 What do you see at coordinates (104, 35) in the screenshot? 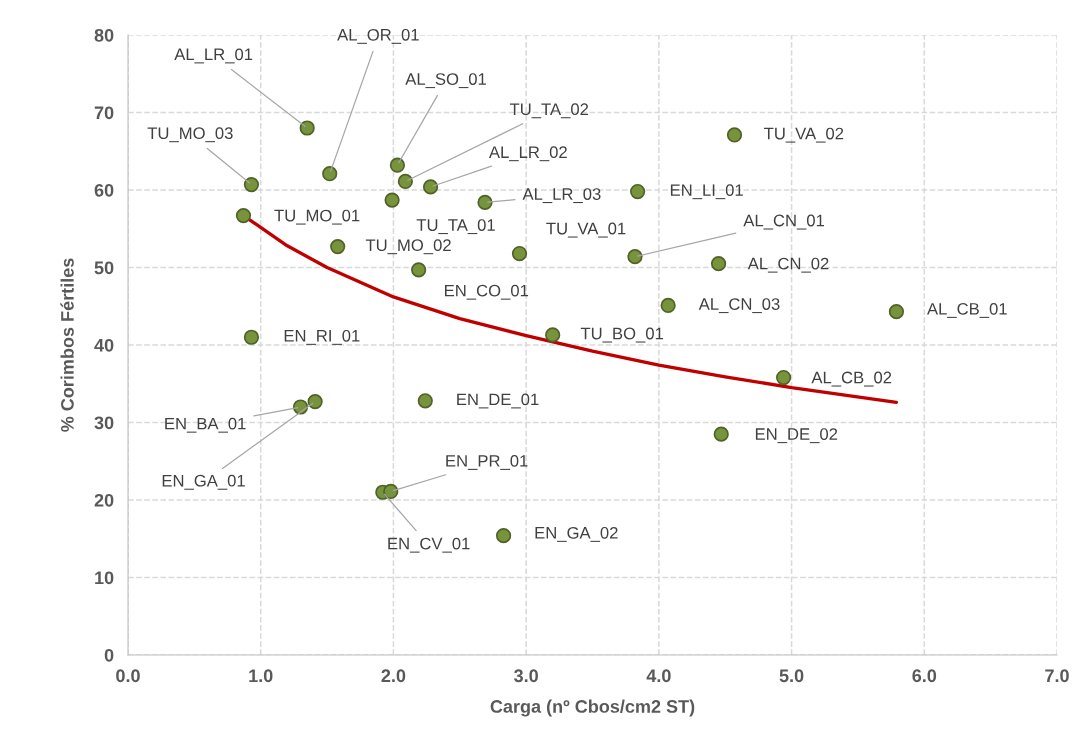
I see `y-tick-label: 80` at bounding box center [104, 35].